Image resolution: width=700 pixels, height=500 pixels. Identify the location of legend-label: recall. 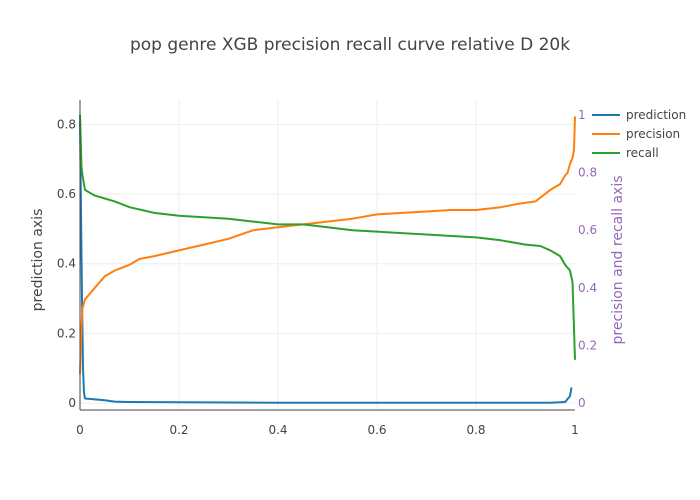
(642, 153).